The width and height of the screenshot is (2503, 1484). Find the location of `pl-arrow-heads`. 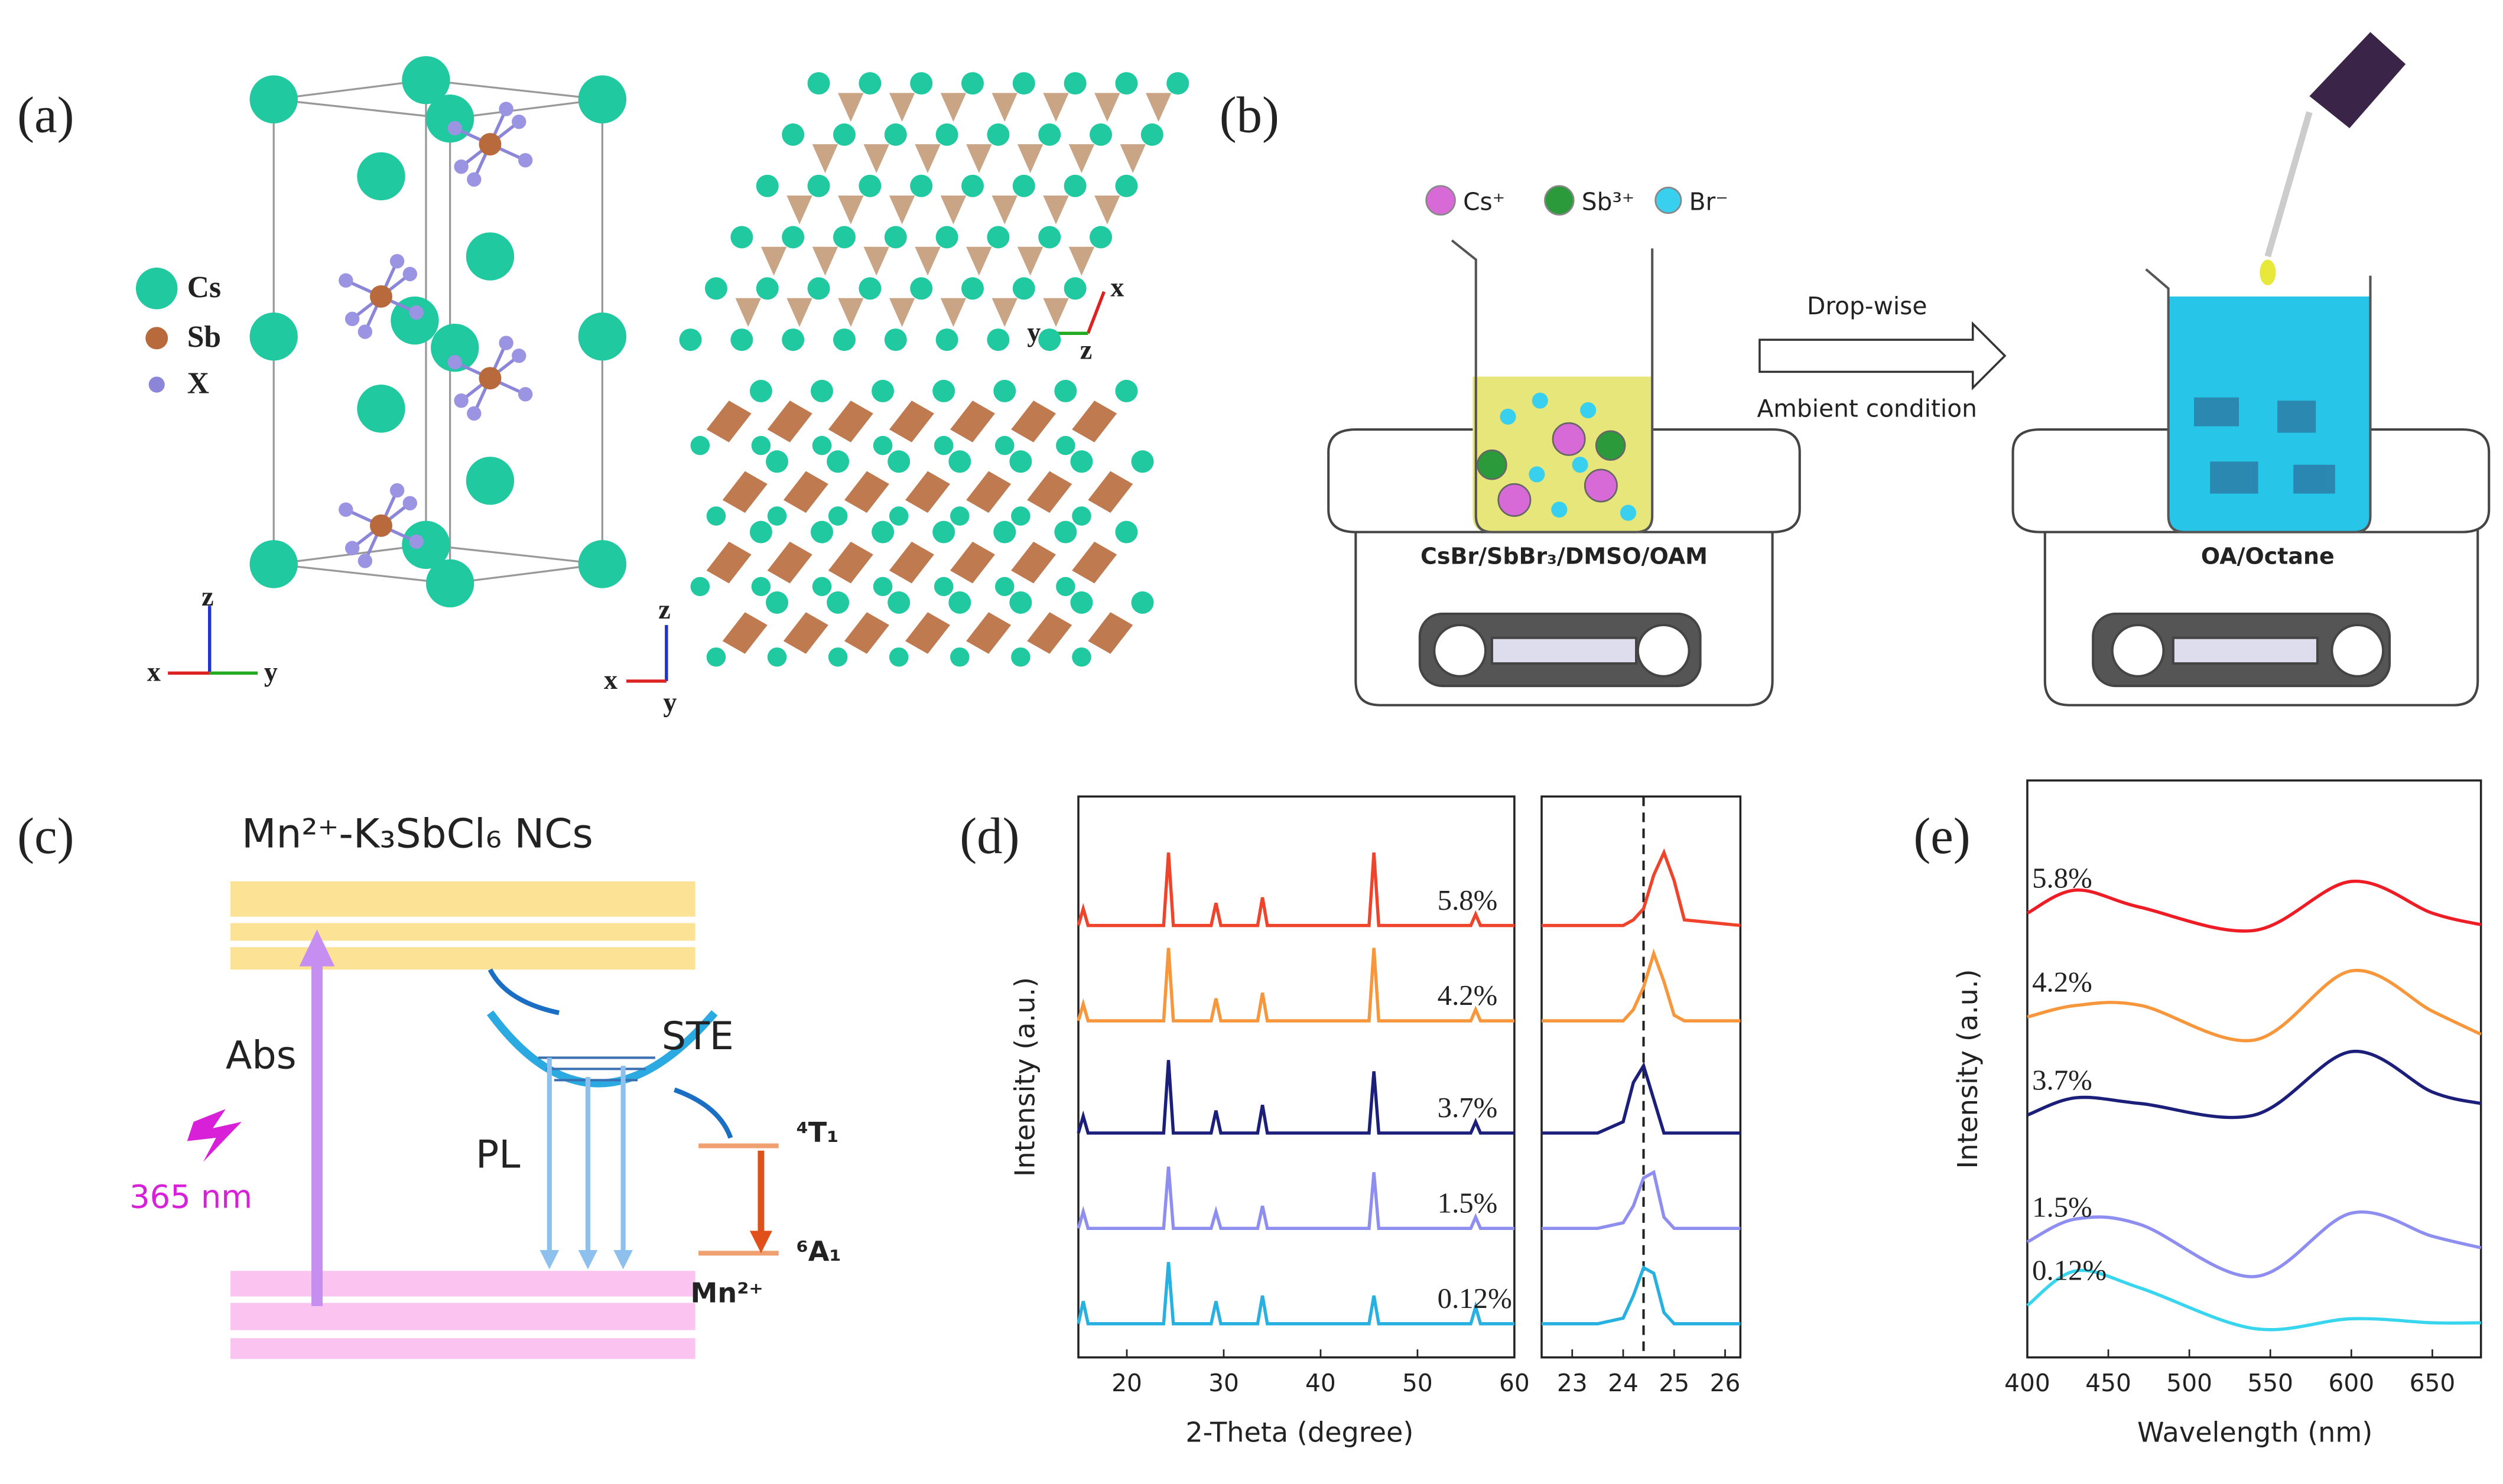

pl-arrow-heads is located at coordinates (586, 1259).